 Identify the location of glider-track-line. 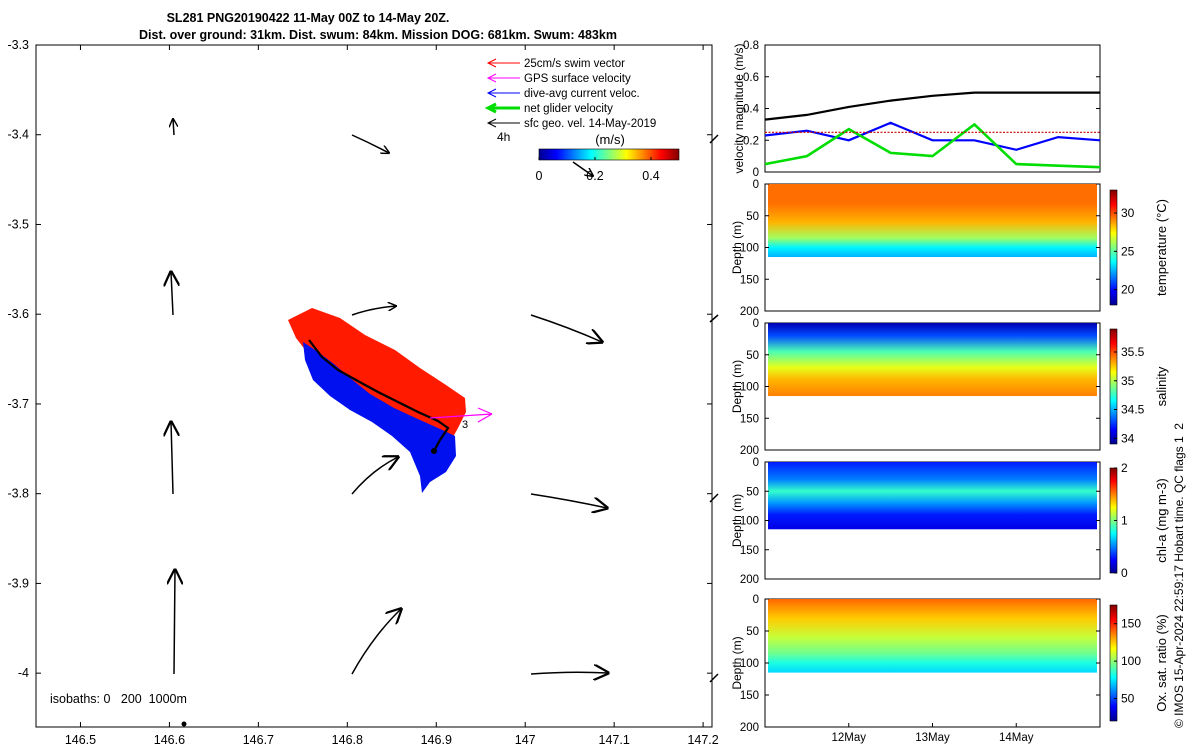
(379, 395).